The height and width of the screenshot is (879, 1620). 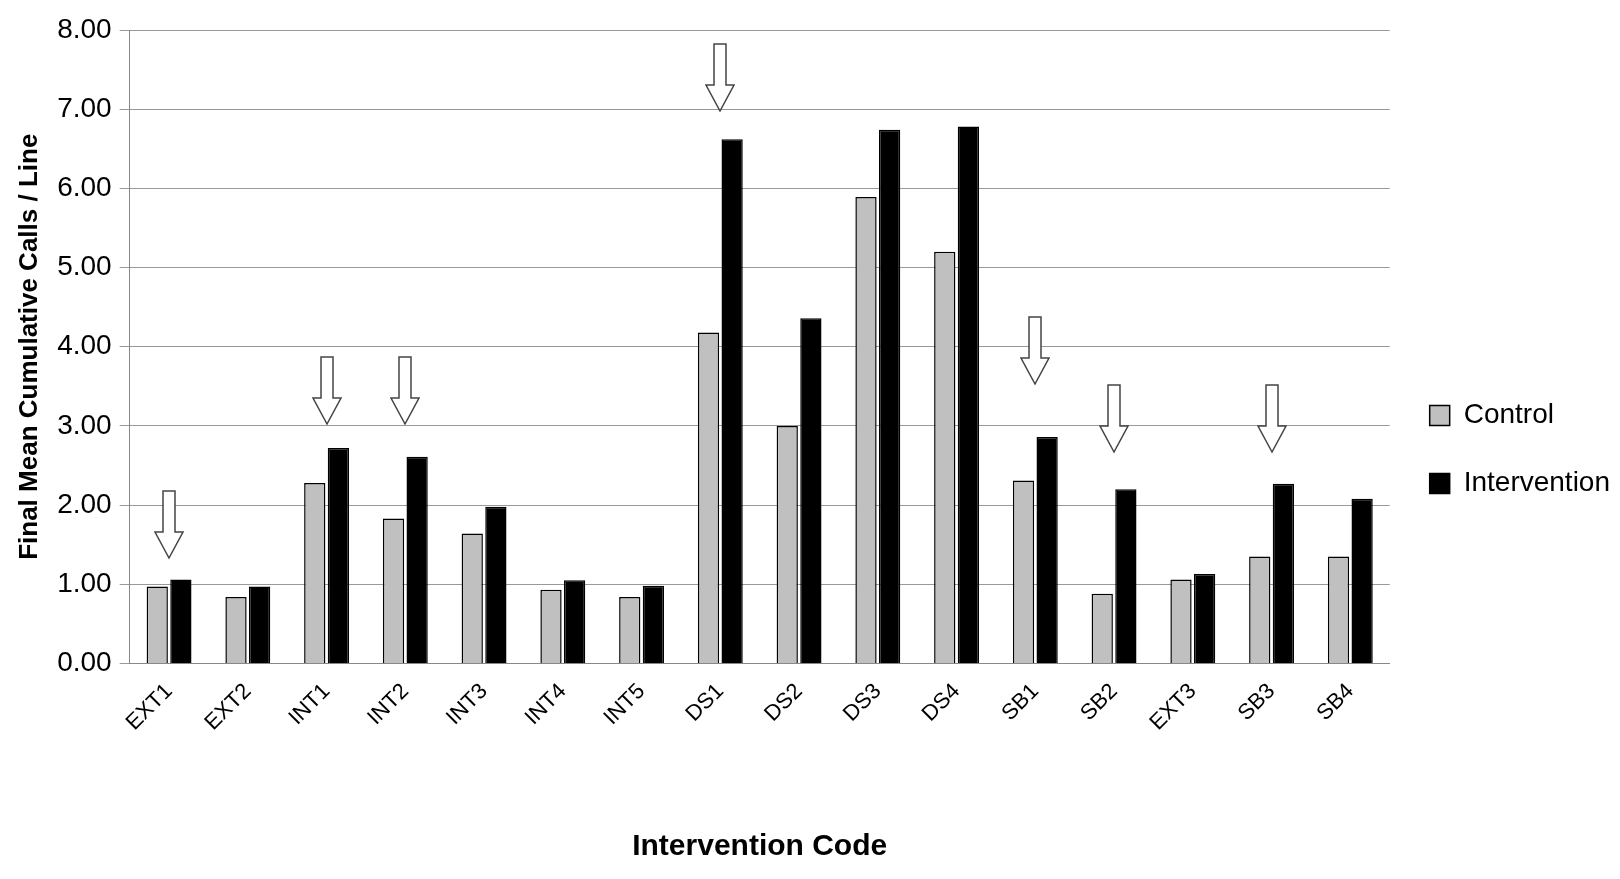 I want to click on x-tick-label: SB2, so click(x=1098, y=701).